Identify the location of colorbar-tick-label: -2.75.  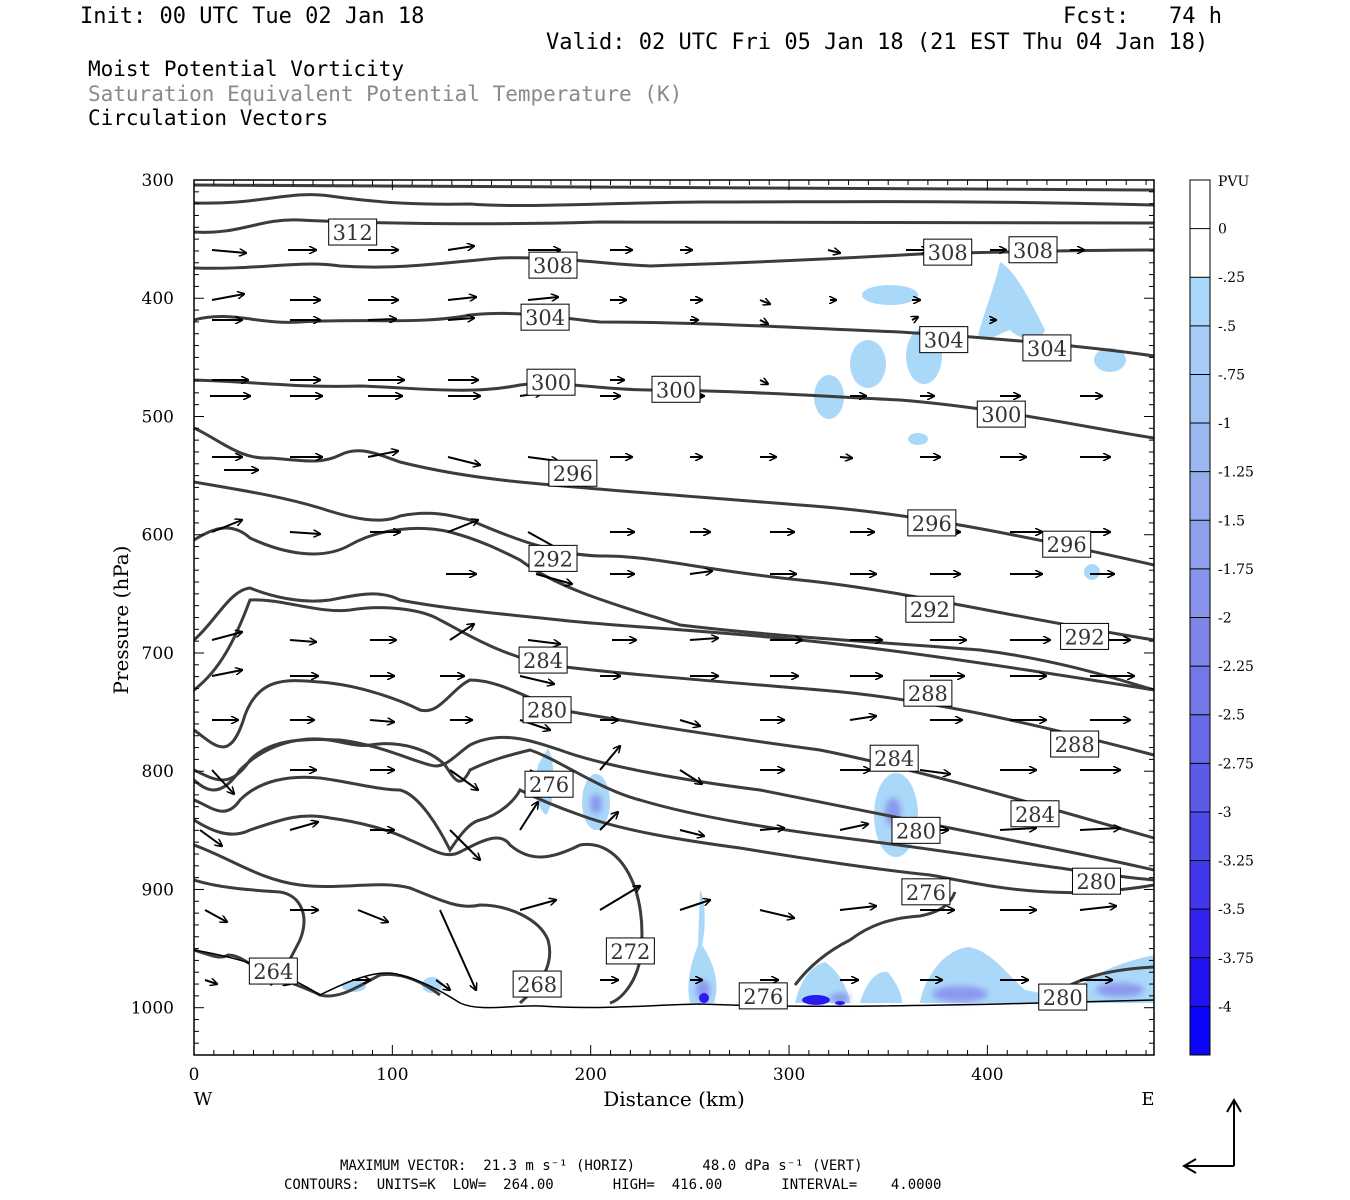
(1236, 764).